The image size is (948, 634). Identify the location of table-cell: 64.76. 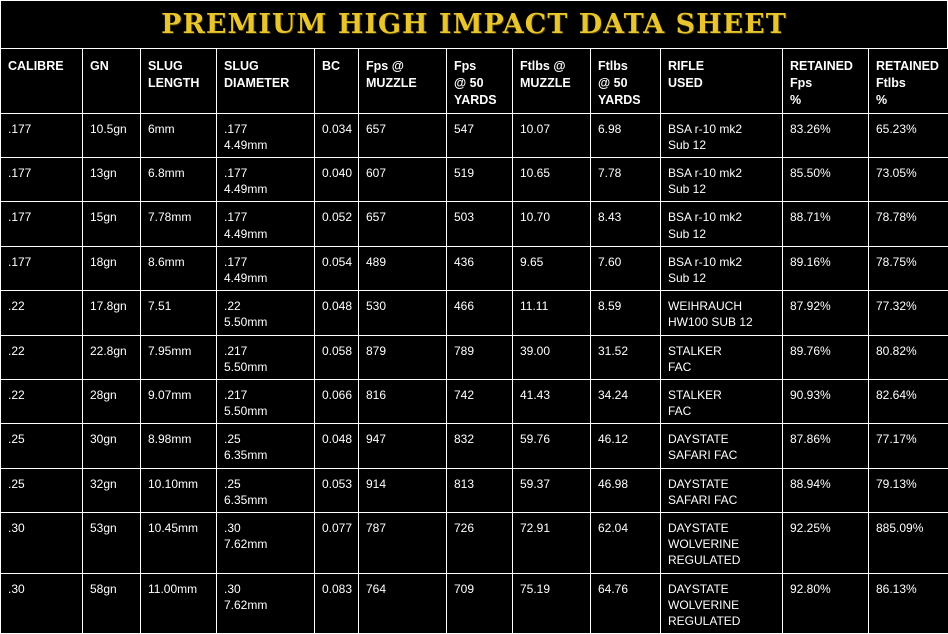
(626, 603).